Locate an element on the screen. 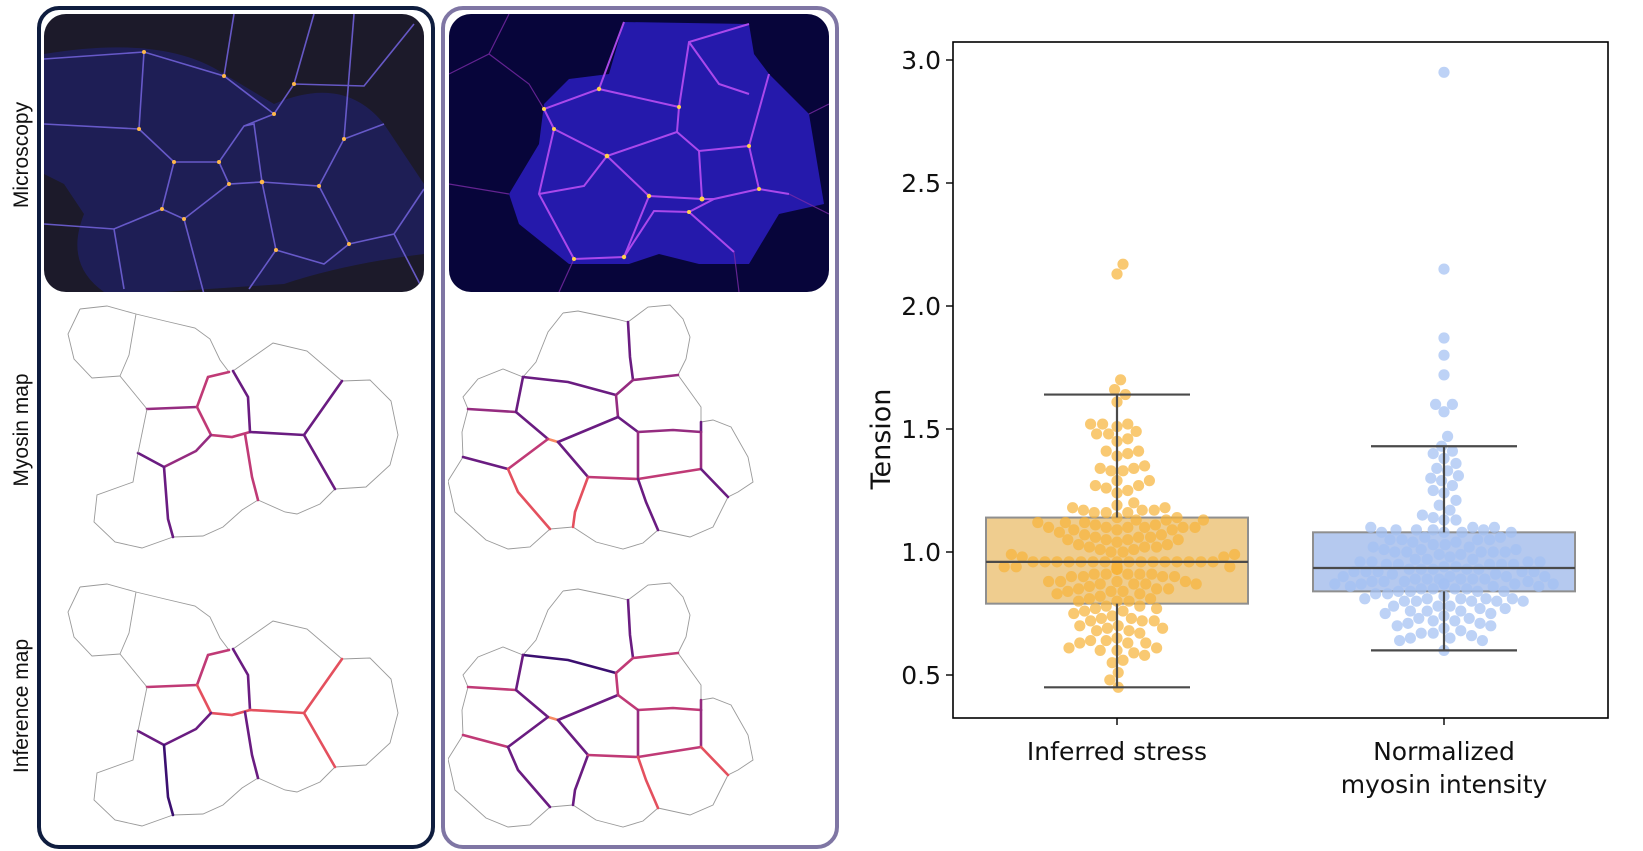 The width and height of the screenshot is (1643, 851). myosin-map-left-svg is located at coordinates (233, 427).